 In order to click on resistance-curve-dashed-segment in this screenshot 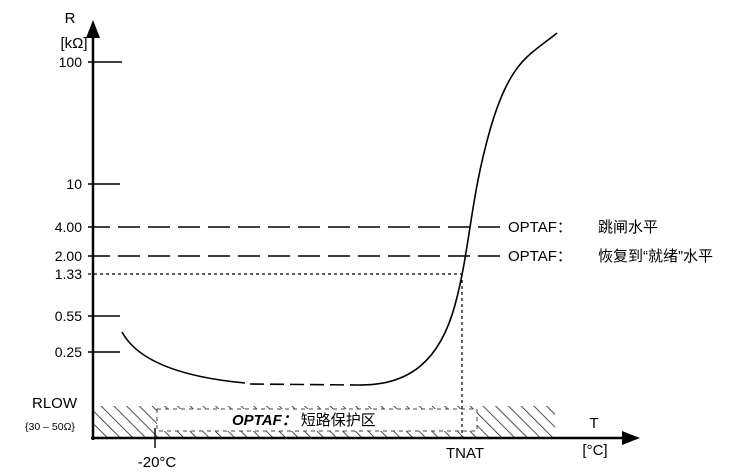, I will do `click(304, 384)`.